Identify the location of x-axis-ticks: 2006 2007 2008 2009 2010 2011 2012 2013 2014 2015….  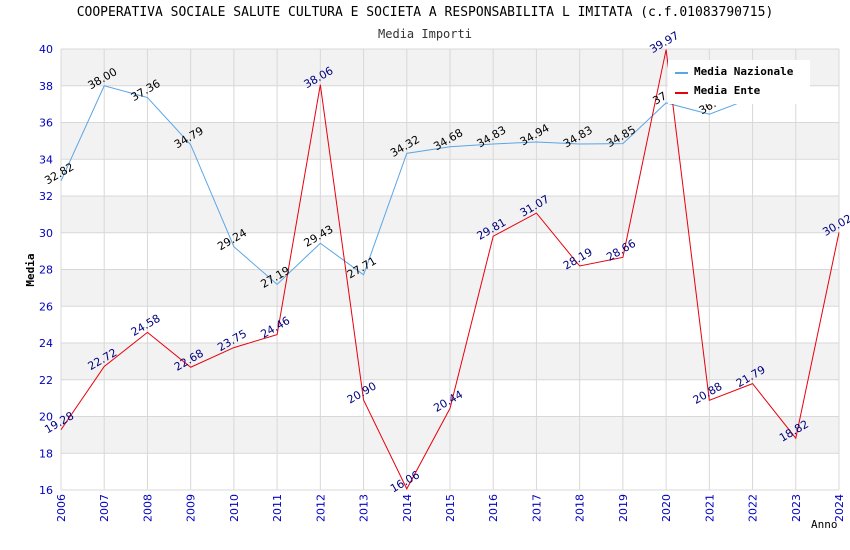
(450, 508).